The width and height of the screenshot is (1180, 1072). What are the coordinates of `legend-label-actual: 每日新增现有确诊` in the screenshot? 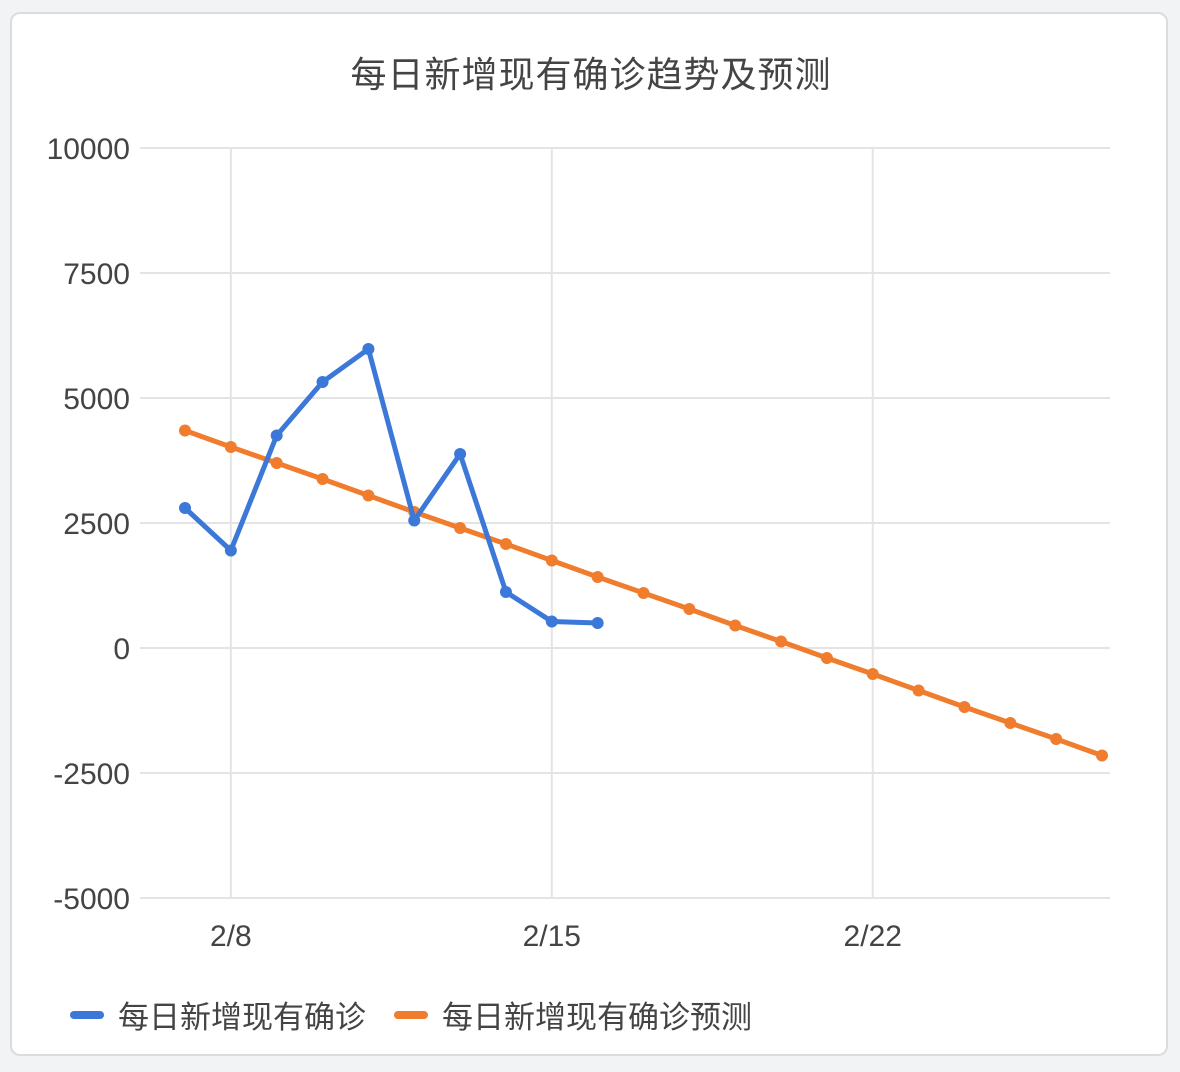 It's located at (242, 1018).